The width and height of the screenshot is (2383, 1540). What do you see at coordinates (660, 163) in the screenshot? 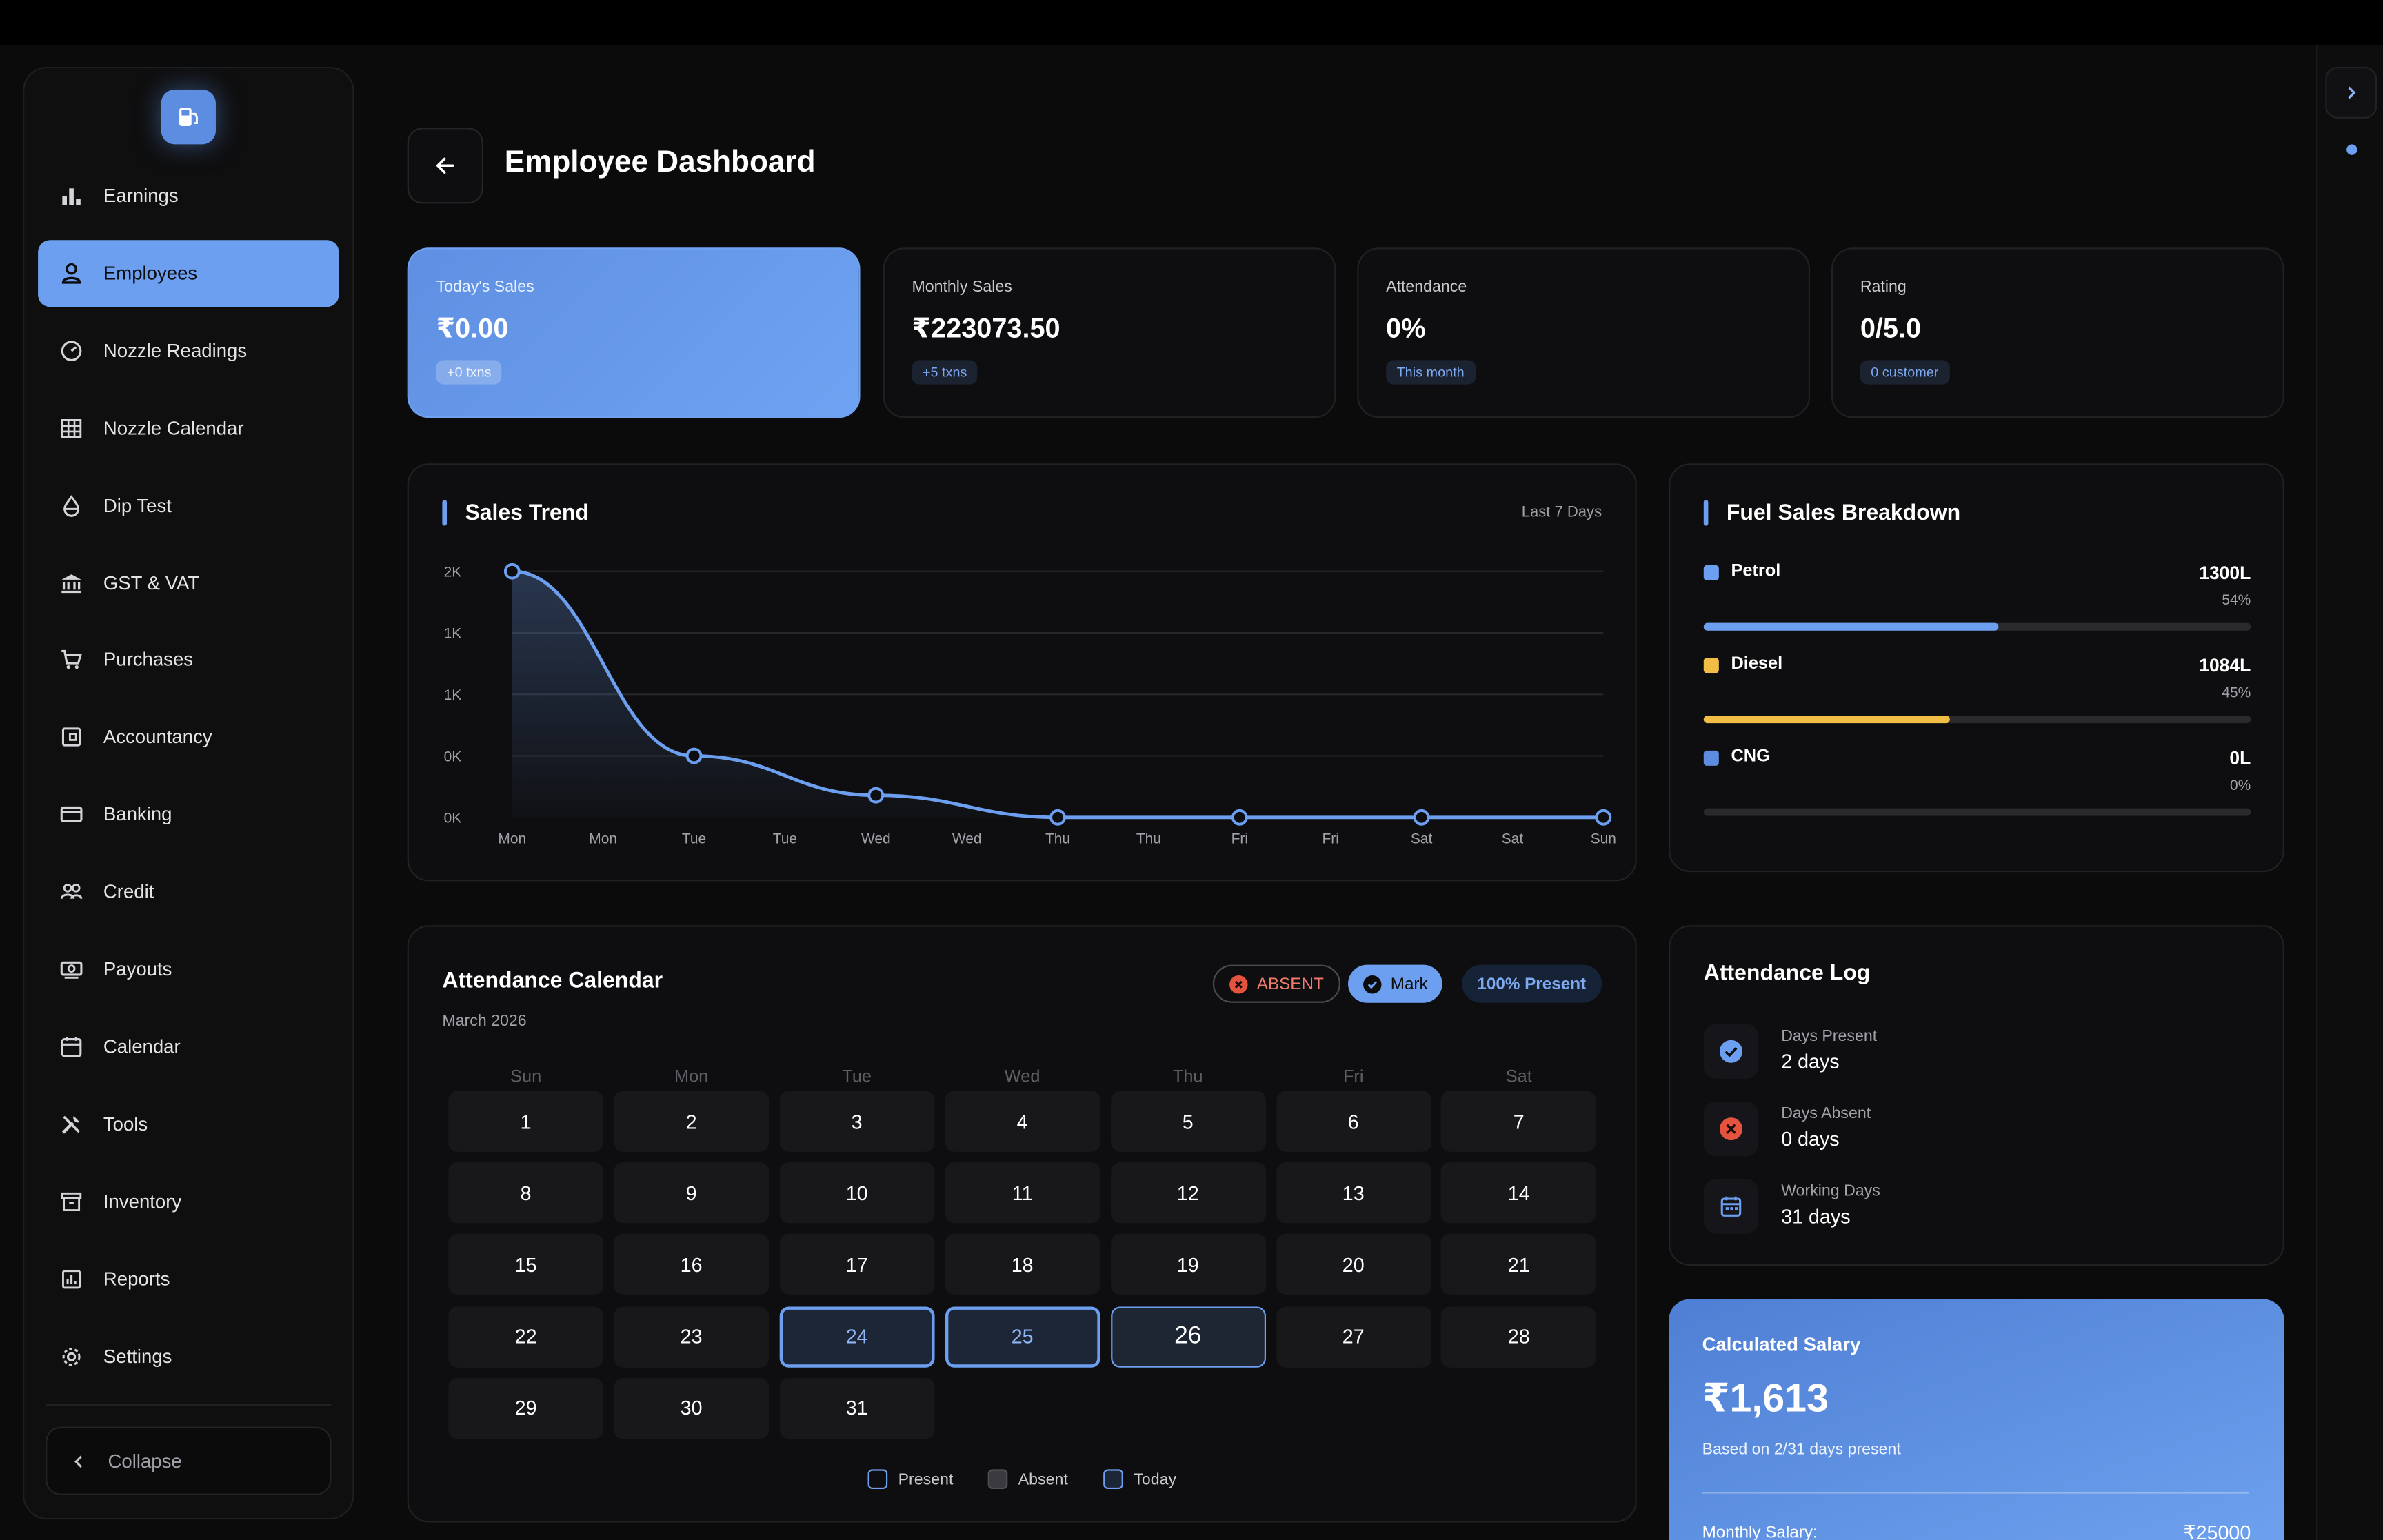
I see `page-title: Employee Dashboard` at bounding box center [660, 163].